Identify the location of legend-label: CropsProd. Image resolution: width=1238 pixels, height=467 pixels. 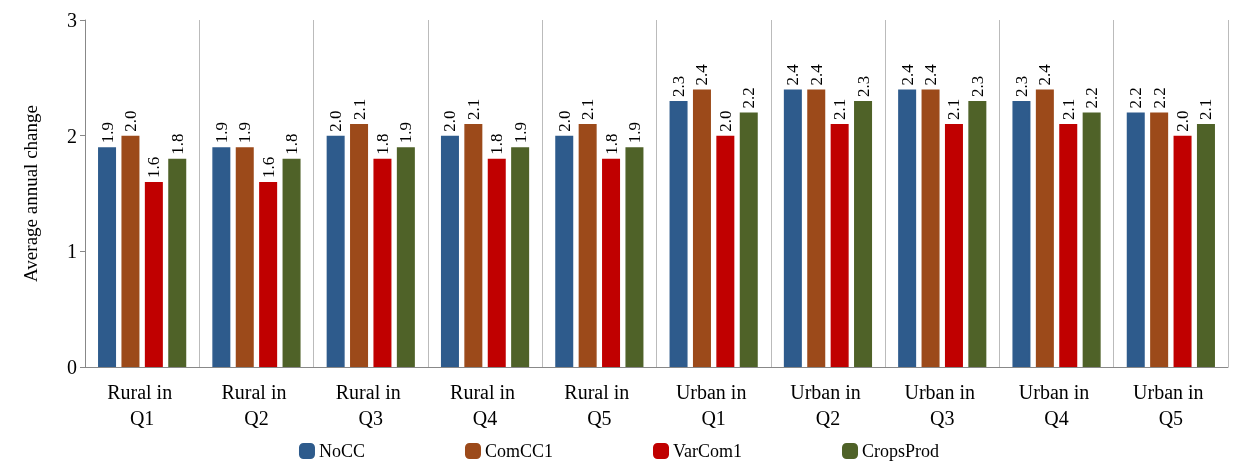
(901, 451).